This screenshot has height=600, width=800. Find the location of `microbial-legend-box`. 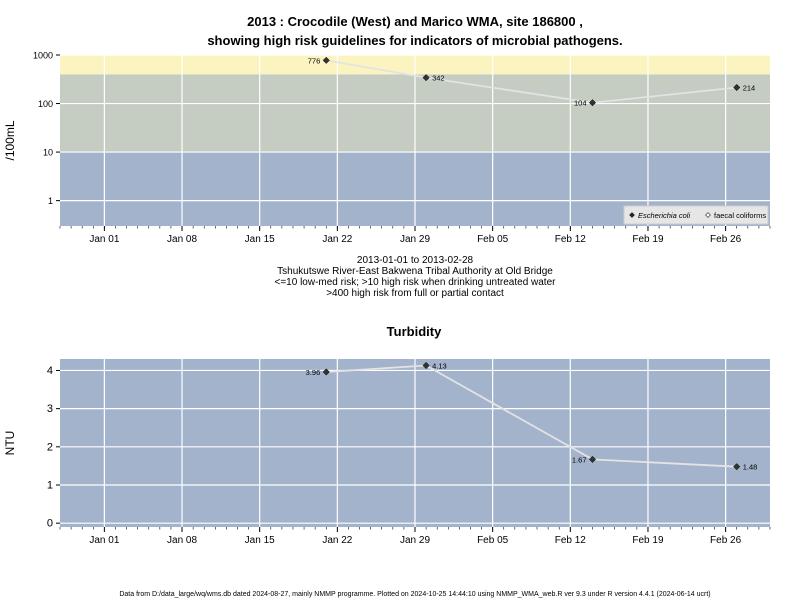

microbial-legend-box is located at coordinates (696, 215).